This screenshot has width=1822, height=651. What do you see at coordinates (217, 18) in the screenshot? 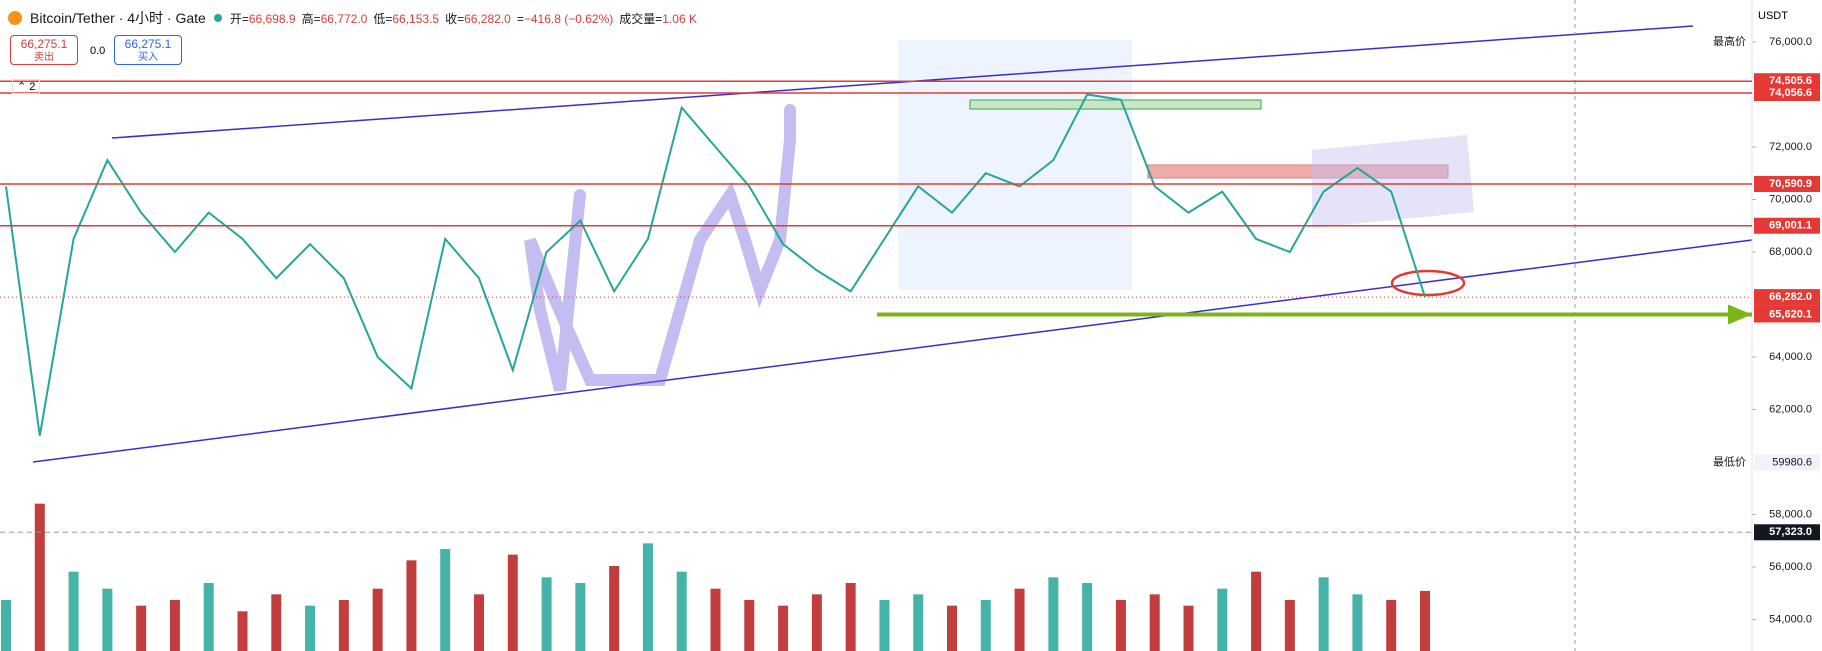
I see `status-dot` at bounding box center [217, 18].